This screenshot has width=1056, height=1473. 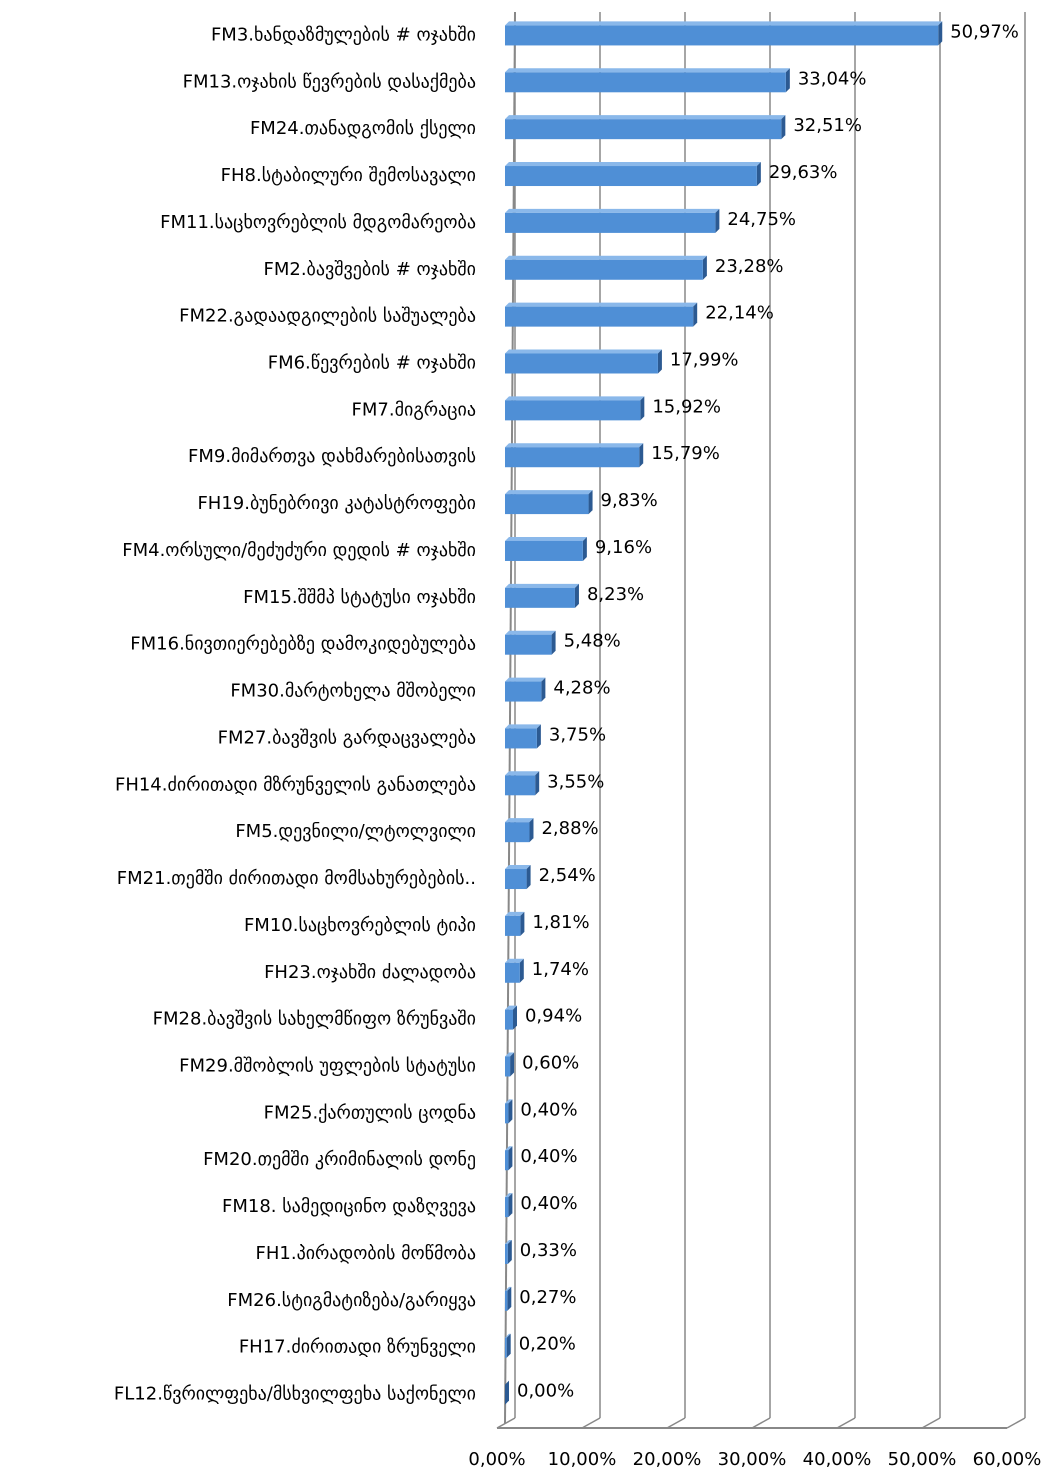 I want to click on category-label: FM28.ბავშვის სახელმწიფო ზრუნვაში, so click(x=314, y=1019).